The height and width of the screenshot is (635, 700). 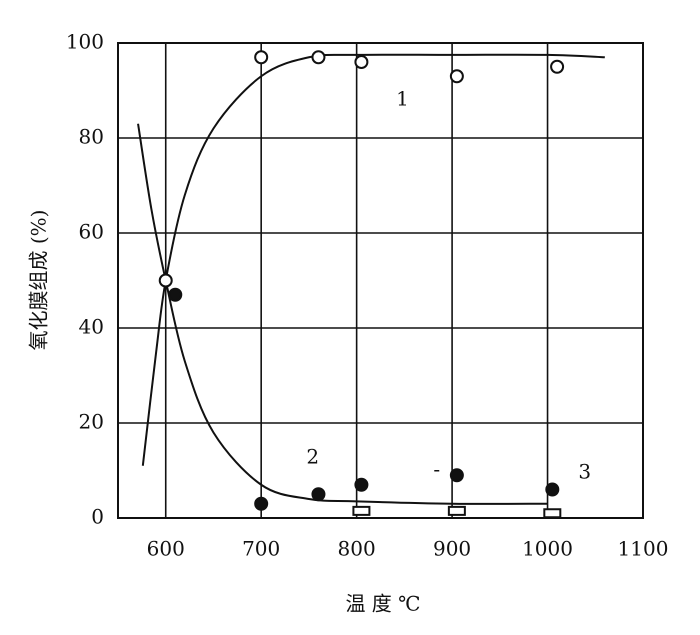 I want to click on y-tick-label: 40, so click(x=91, y=327).